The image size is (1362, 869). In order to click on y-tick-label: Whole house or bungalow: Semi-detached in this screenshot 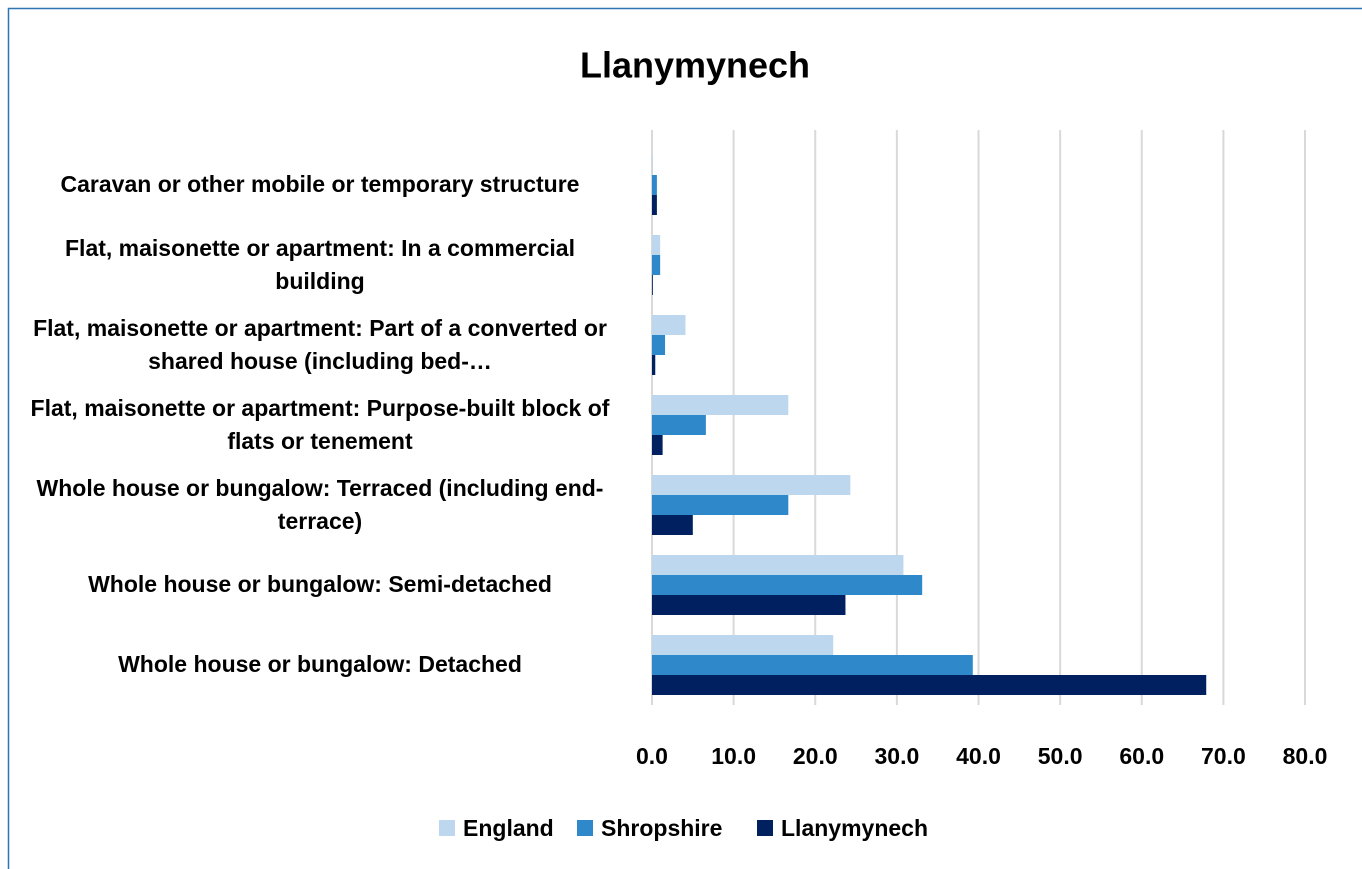, I will do `click(320, 584)`.